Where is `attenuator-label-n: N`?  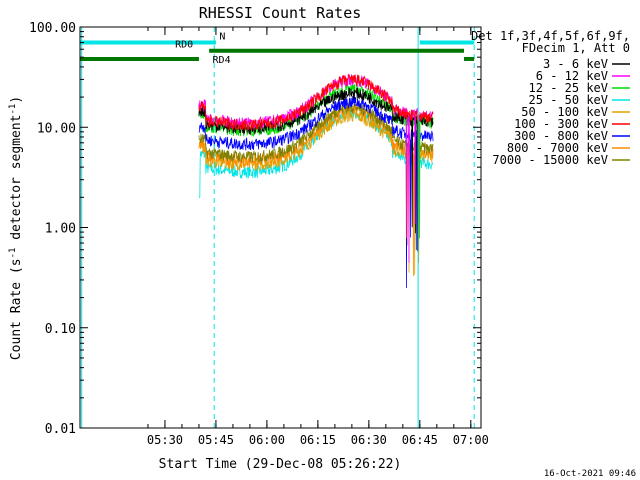 attenuator-label-n: N is located at coordinates (222, 37).